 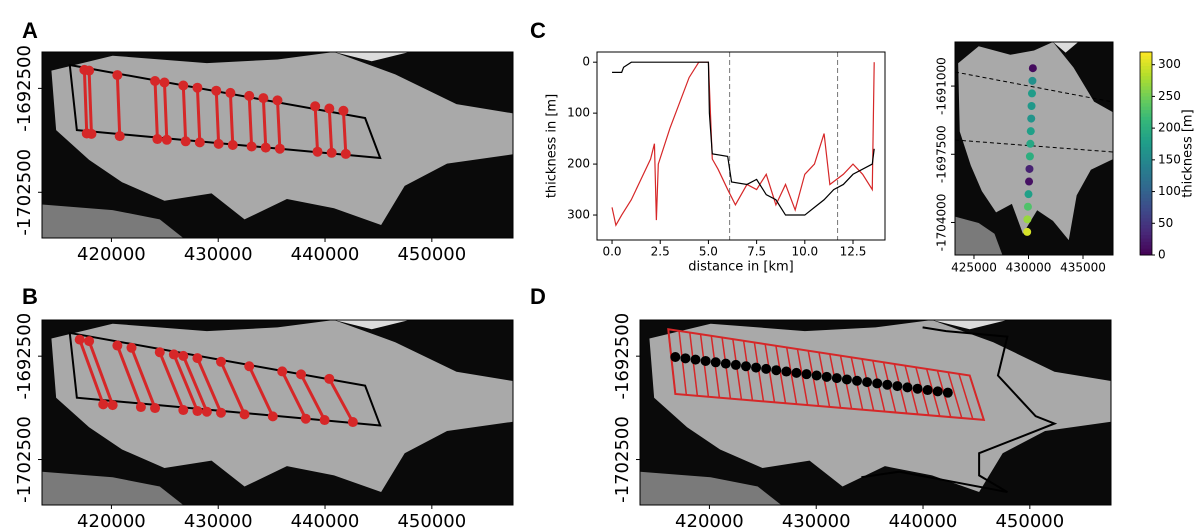 I want to click on x-tick-label: 435000, so click(x=1083, y=268).